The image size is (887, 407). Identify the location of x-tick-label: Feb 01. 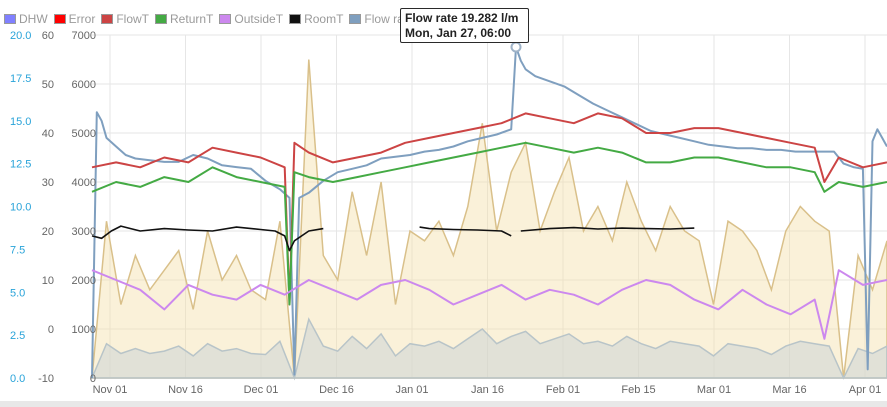
(563, 390).